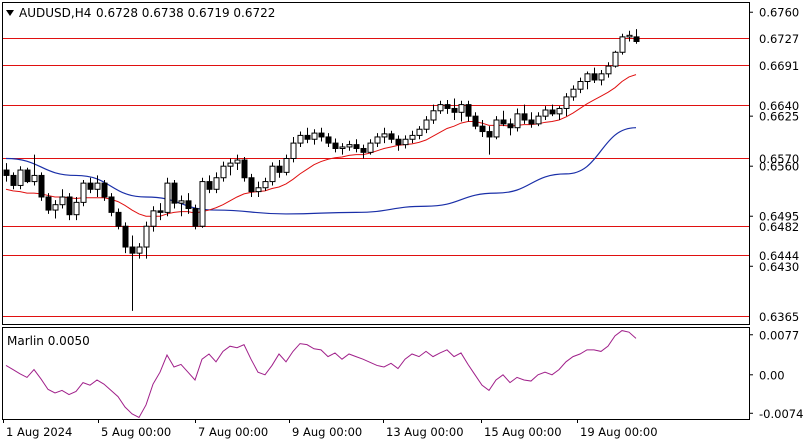 The image size is (809, 443). Describe the element at coordinates (10, 13) in the screenshot. I see `dropdown-triangle-icon` at that location.